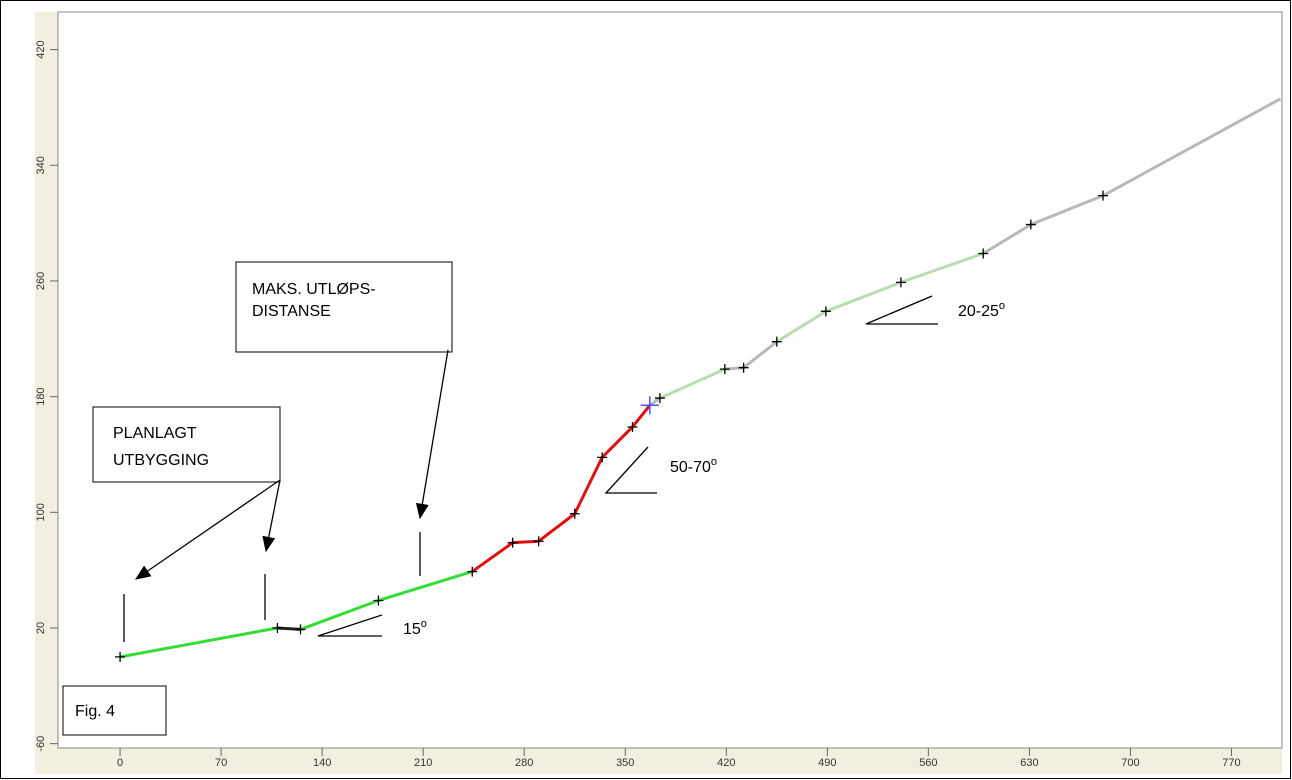 The width and height of the screenshot is (1292, 780). I want to click on angle-label: 50-70o, so click(693, 466).